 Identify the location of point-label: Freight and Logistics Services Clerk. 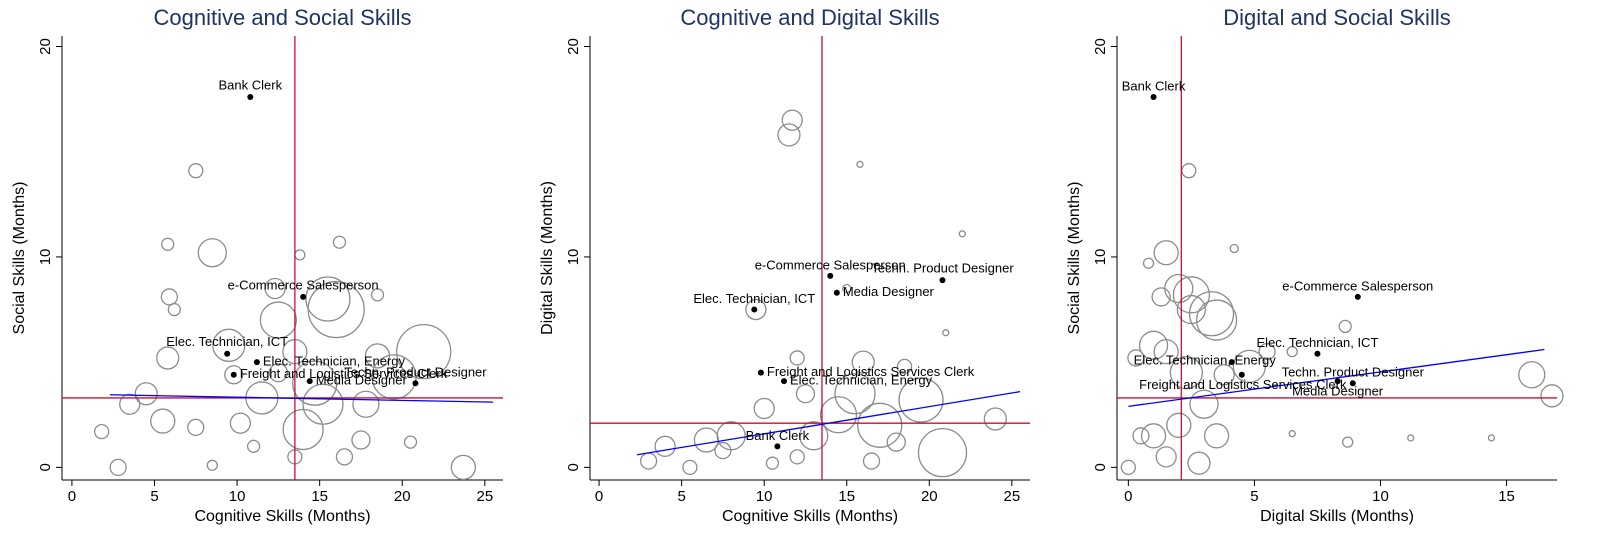
(871, 371).